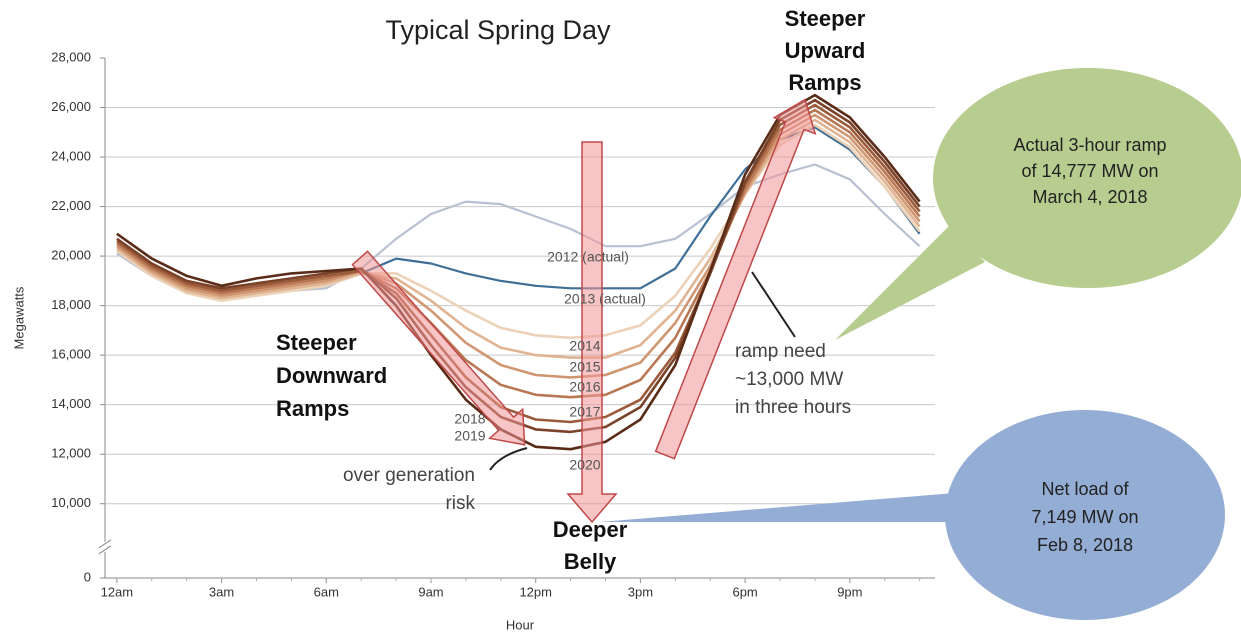  What do you see at coordinates (744, 591) in the screenshot?
I see `x-tick-label: 6pm` at bounding box center [744, 591].